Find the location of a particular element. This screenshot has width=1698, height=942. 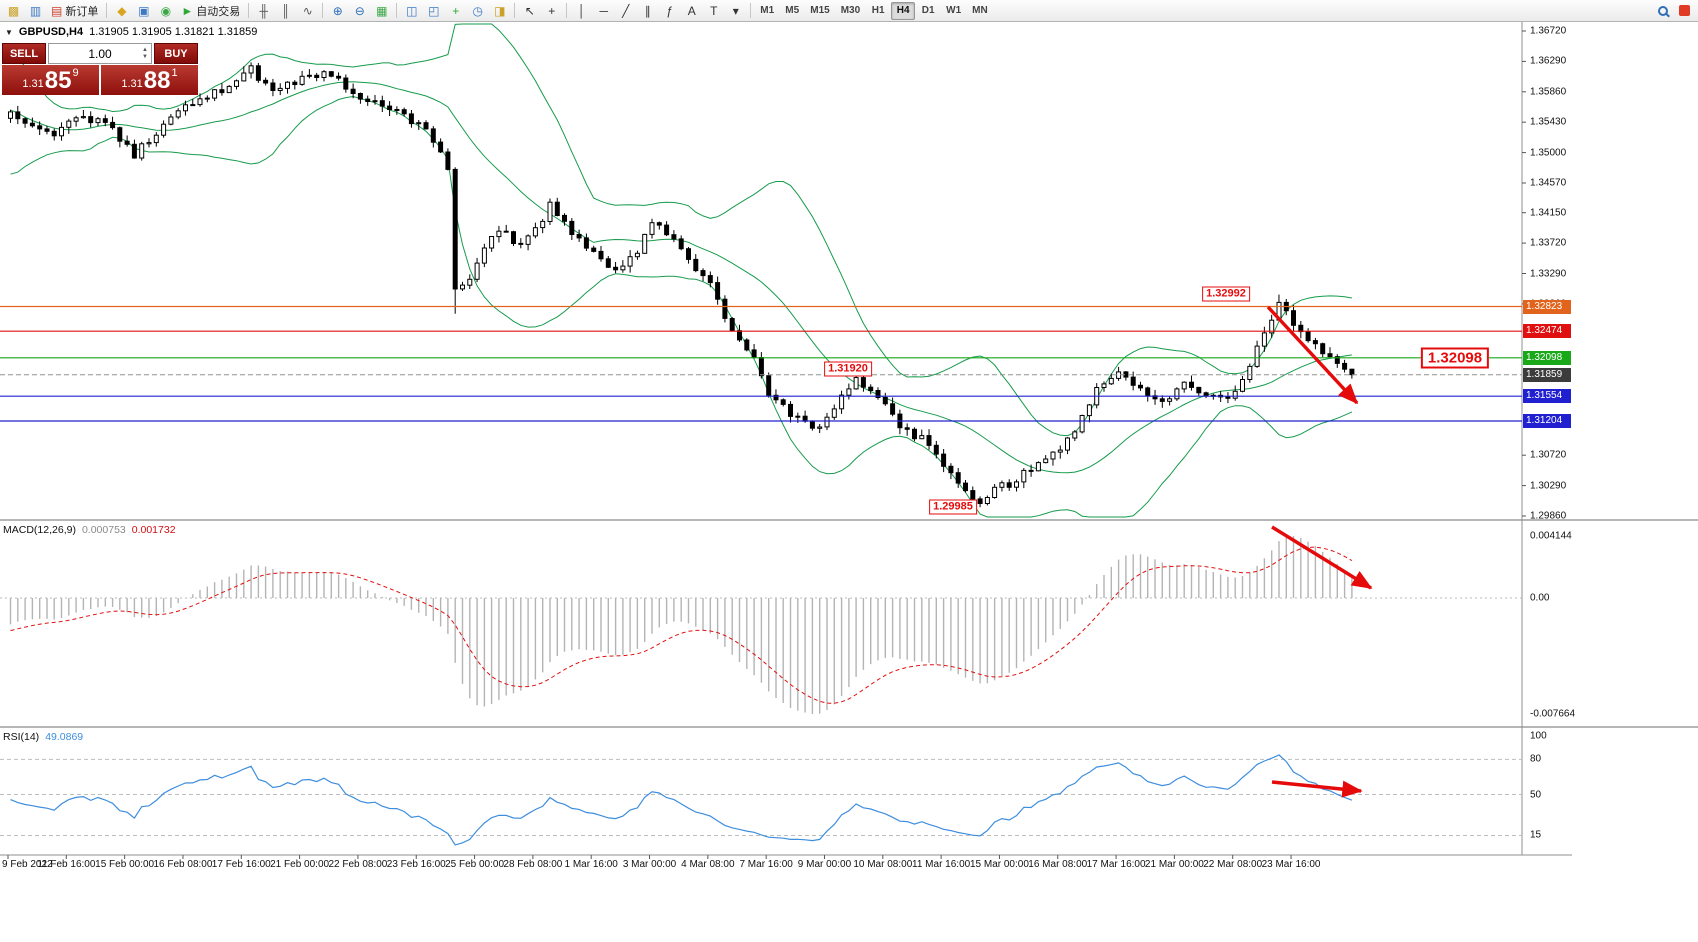

zoom-out-icon: ⊖ is located at coordinates (359, 11).